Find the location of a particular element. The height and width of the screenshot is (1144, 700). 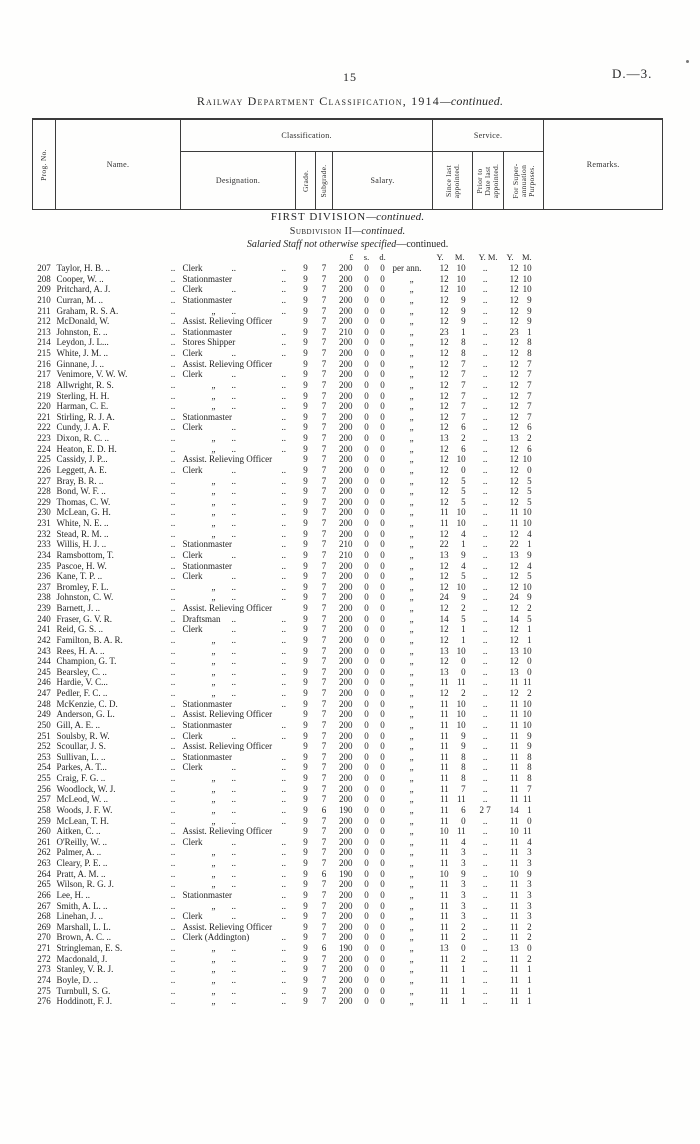

superannuation-months: 9 is located at coordinates (529, 597).